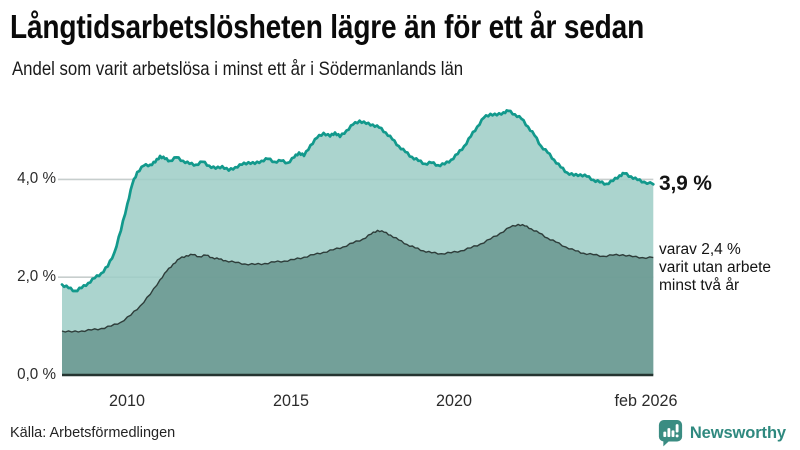 Image resolution: width=800 pixels, height=450 pixels. Describe the element at coordinates (699, 285) in the screenshot. I see `annotation-subset-line: minst två år` at that location.